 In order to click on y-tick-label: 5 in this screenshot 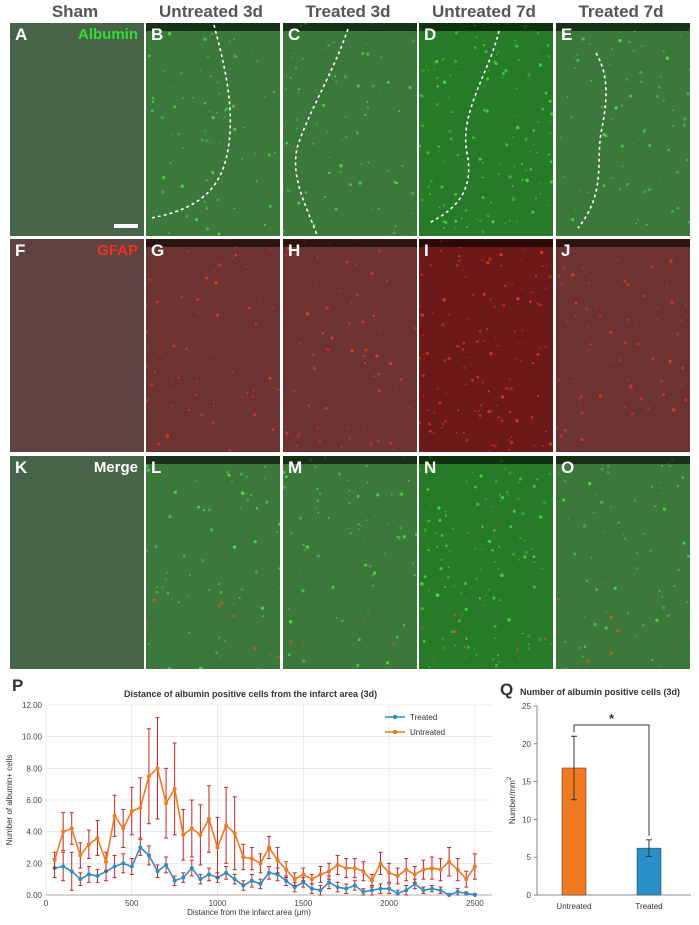, I will do `click(529, 857)`.